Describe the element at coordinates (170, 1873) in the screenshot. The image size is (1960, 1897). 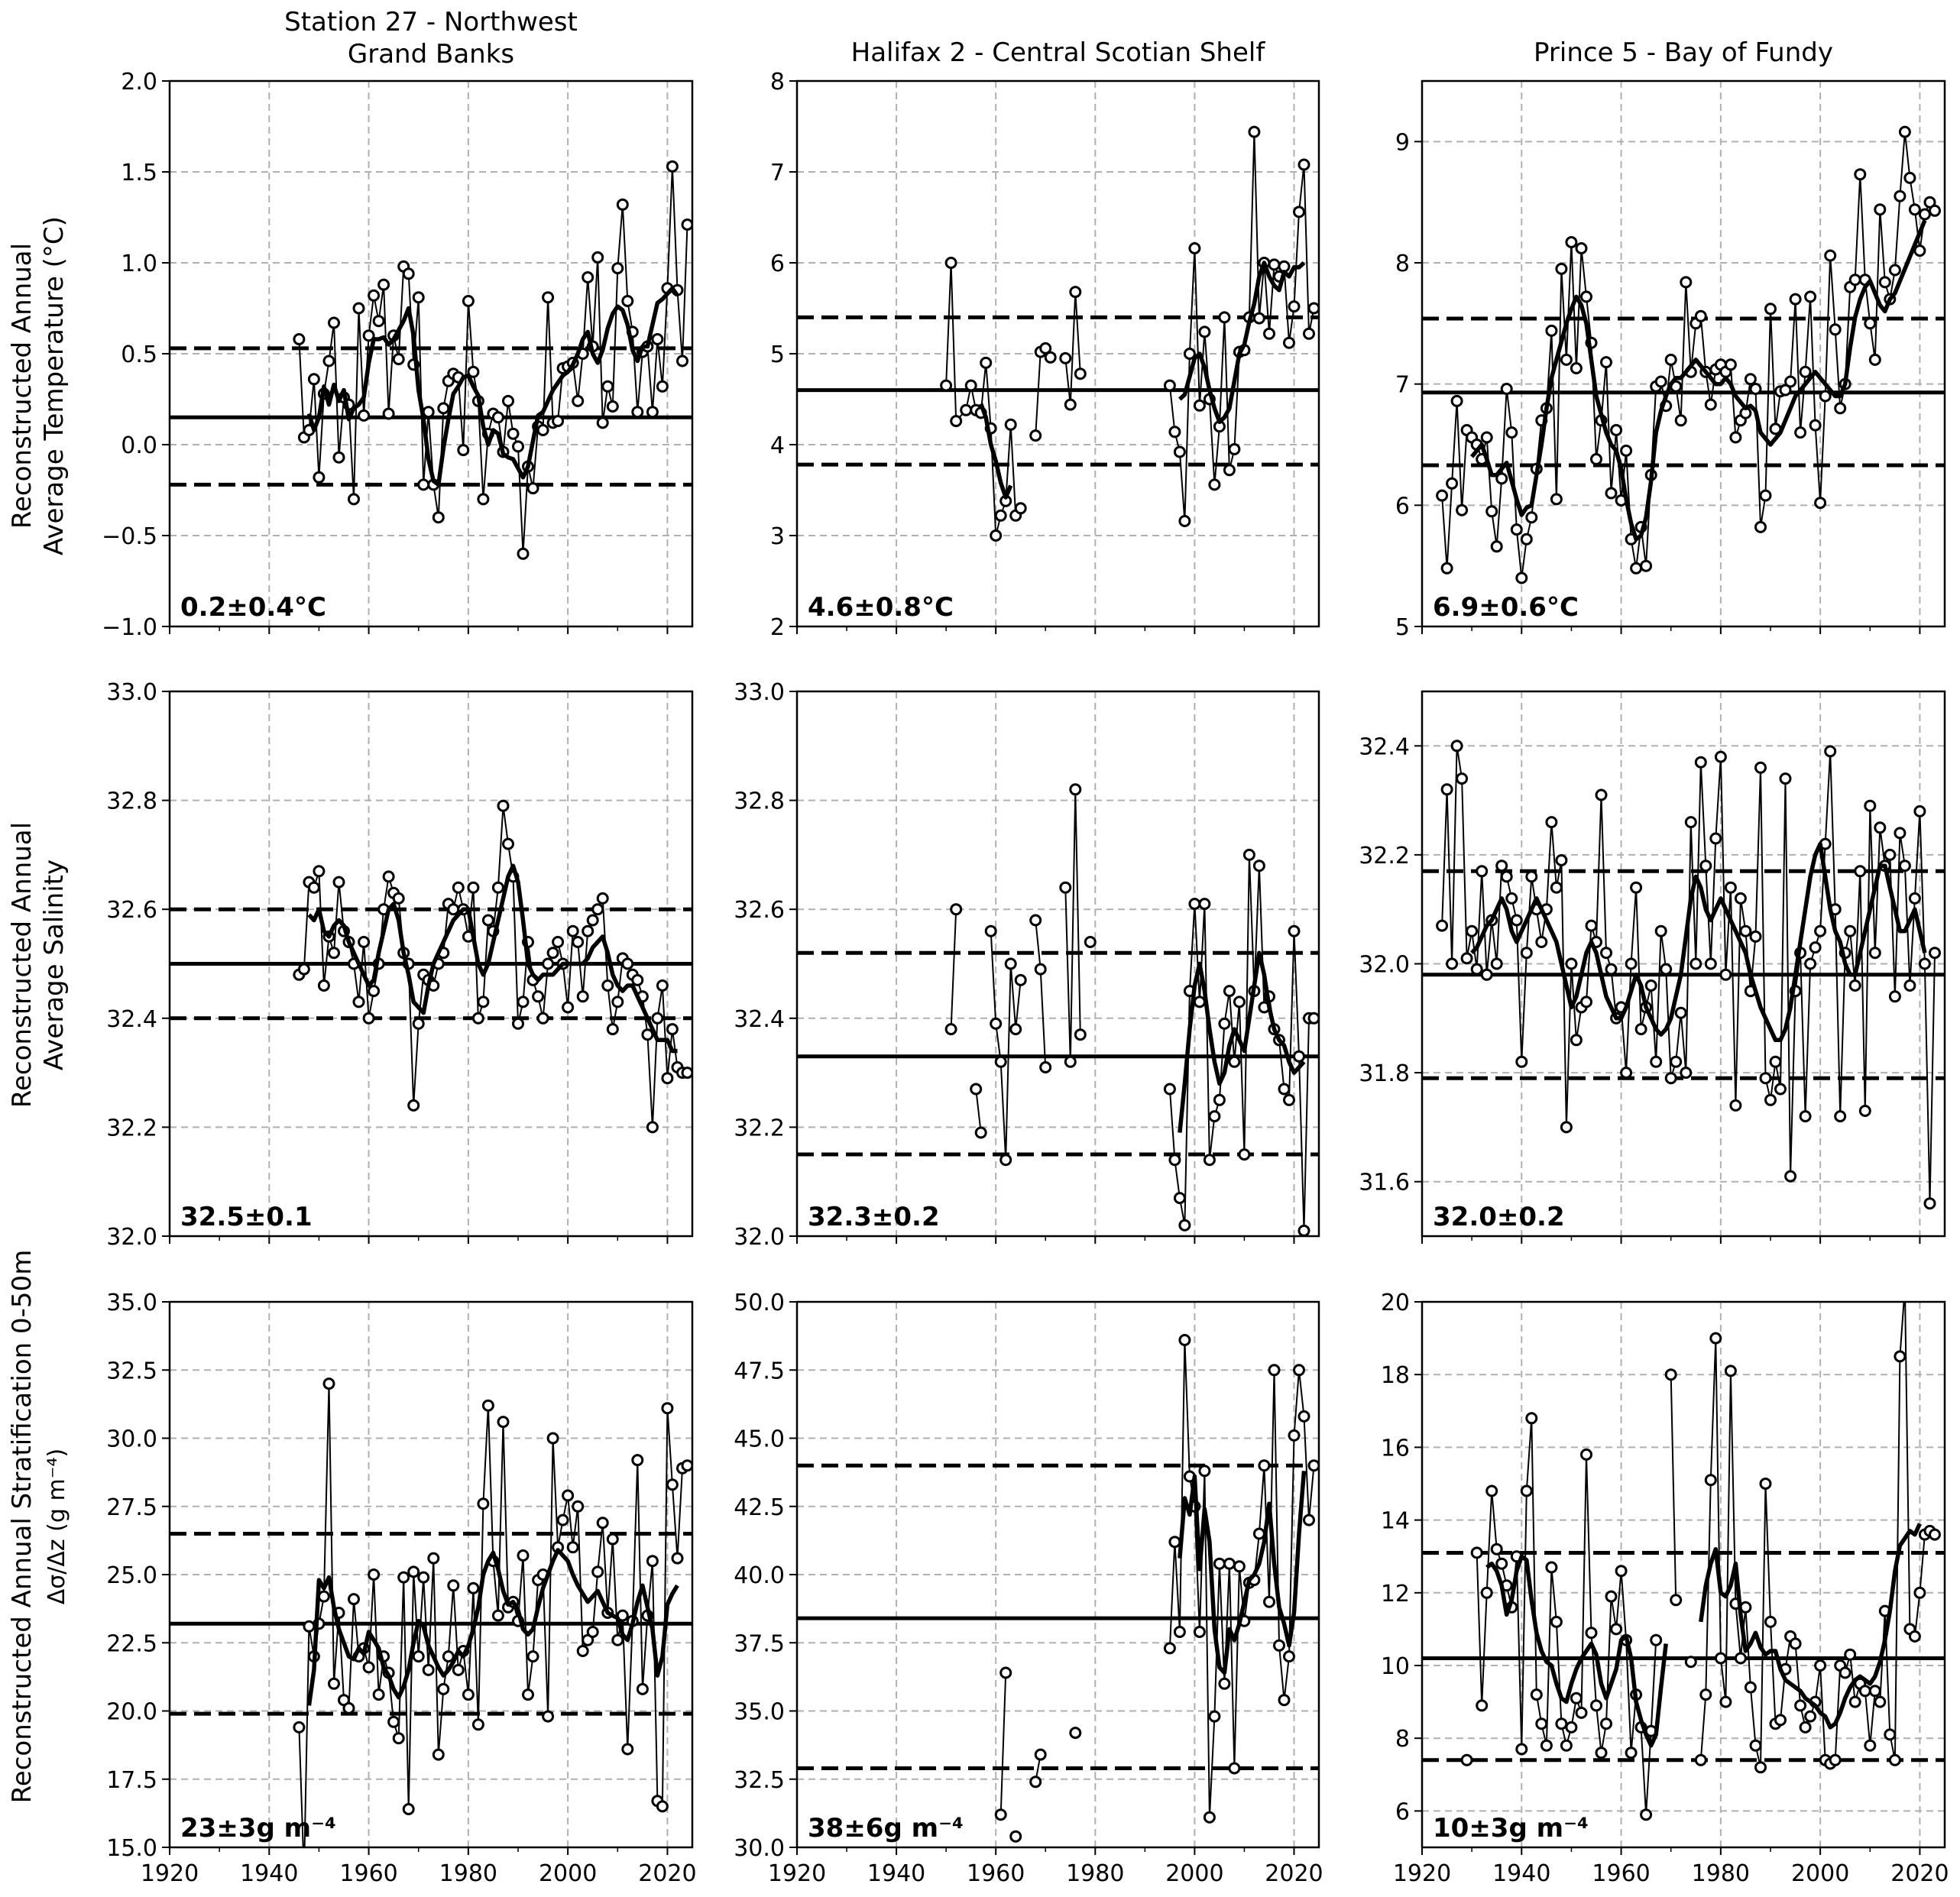
I see `x-tick-label: 1920` at that location.